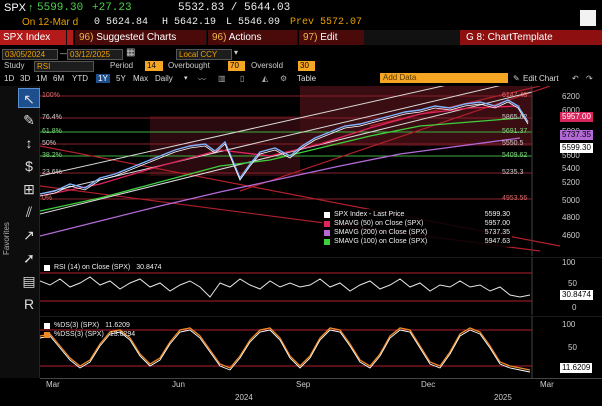 This screenshot has width=602, height=406. I want to click on overbought-label: Overbought, so click(189, 65).